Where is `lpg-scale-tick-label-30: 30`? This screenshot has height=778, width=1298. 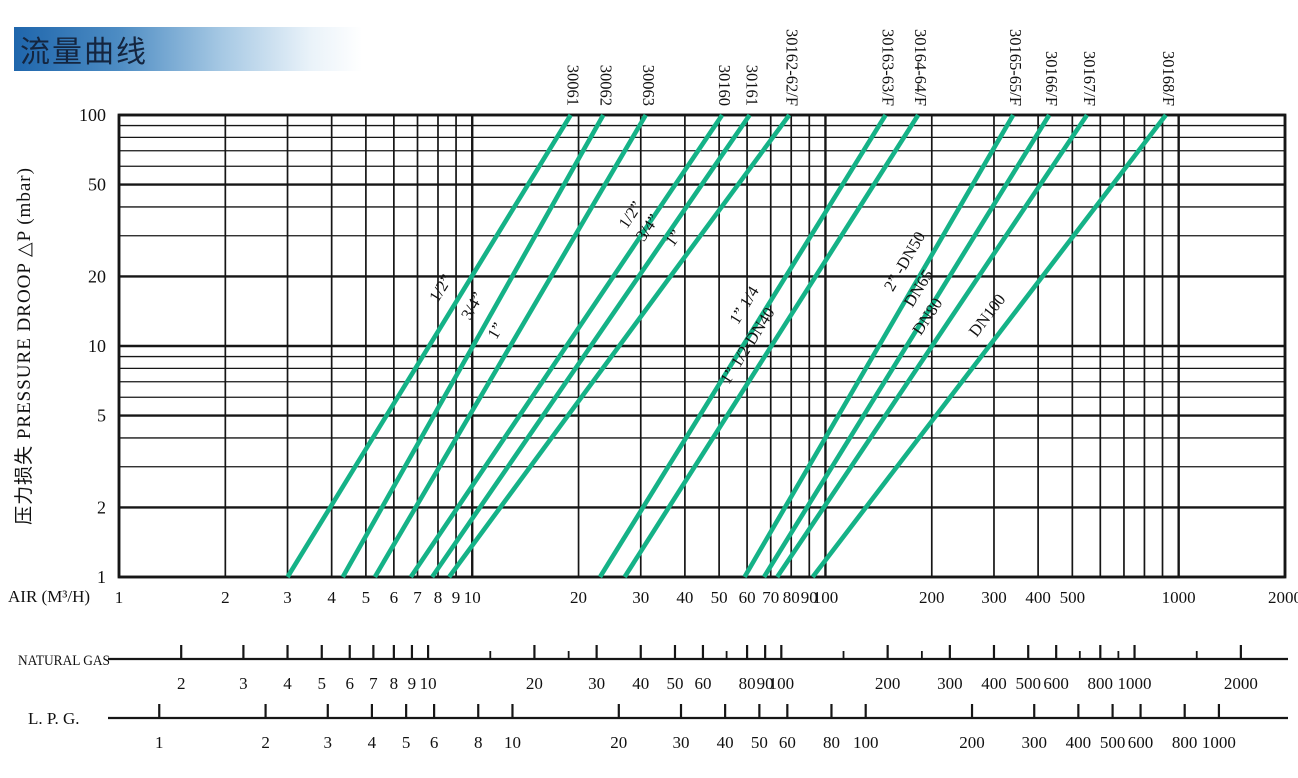 lpg-scale-tick-label-30: 30 is located at coordinates (681, 742).